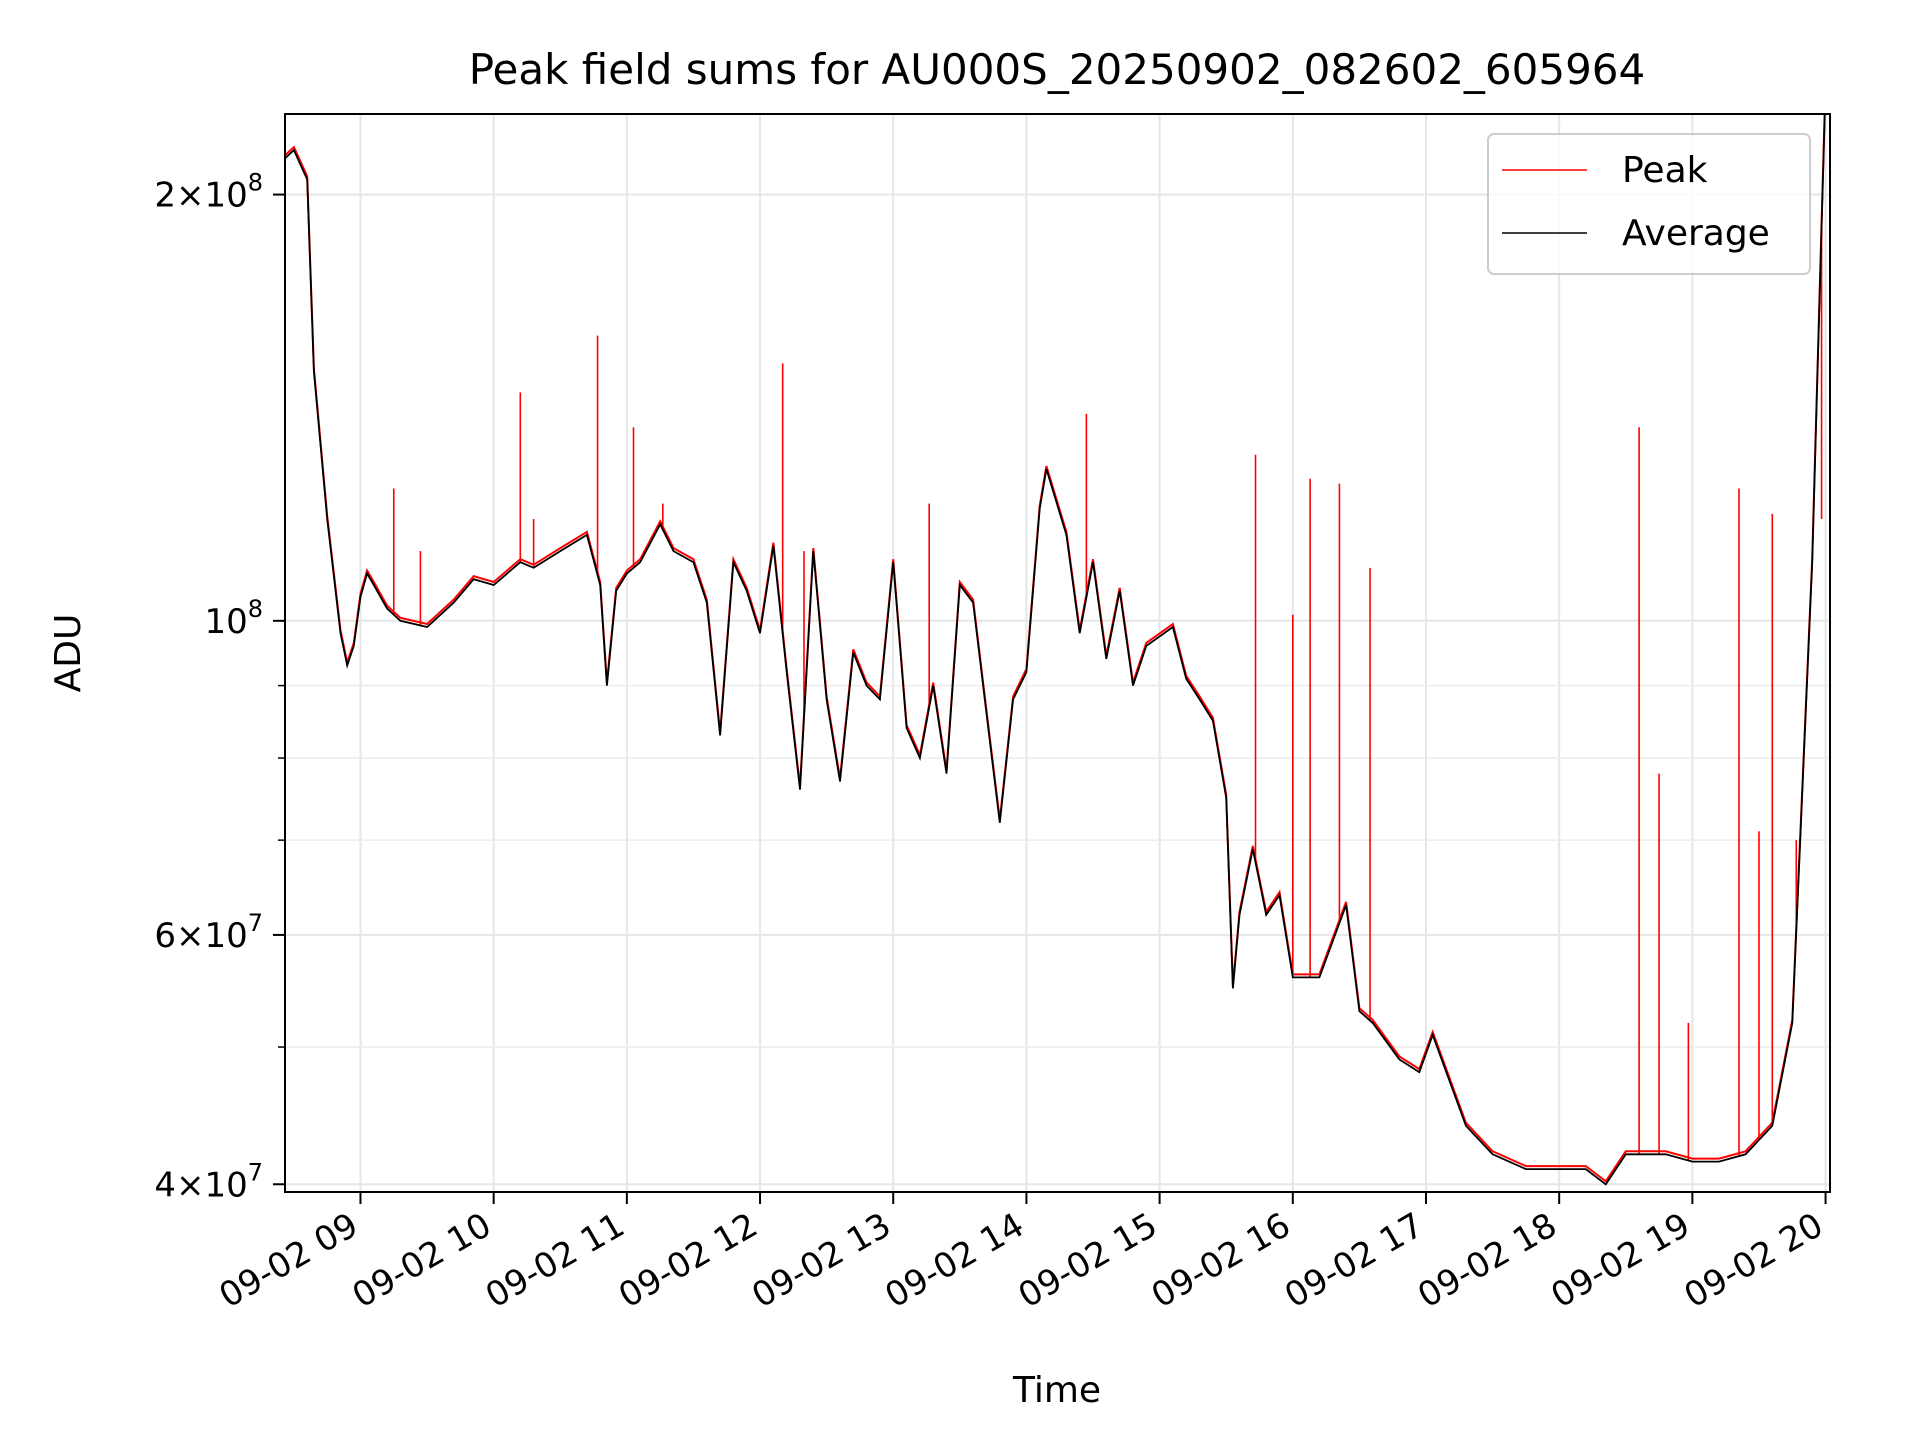 This screenshot has height=1440, width=1920. Describe the element at coordinates (1665, 170) in the screenshot. I see `legend-label-peak: Peak` at that location.